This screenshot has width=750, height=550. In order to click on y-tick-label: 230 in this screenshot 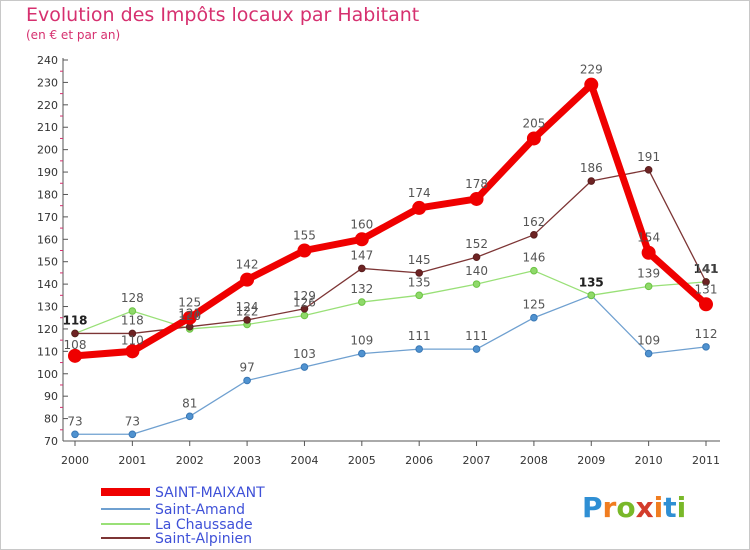, I will do `click(47, 82)`.